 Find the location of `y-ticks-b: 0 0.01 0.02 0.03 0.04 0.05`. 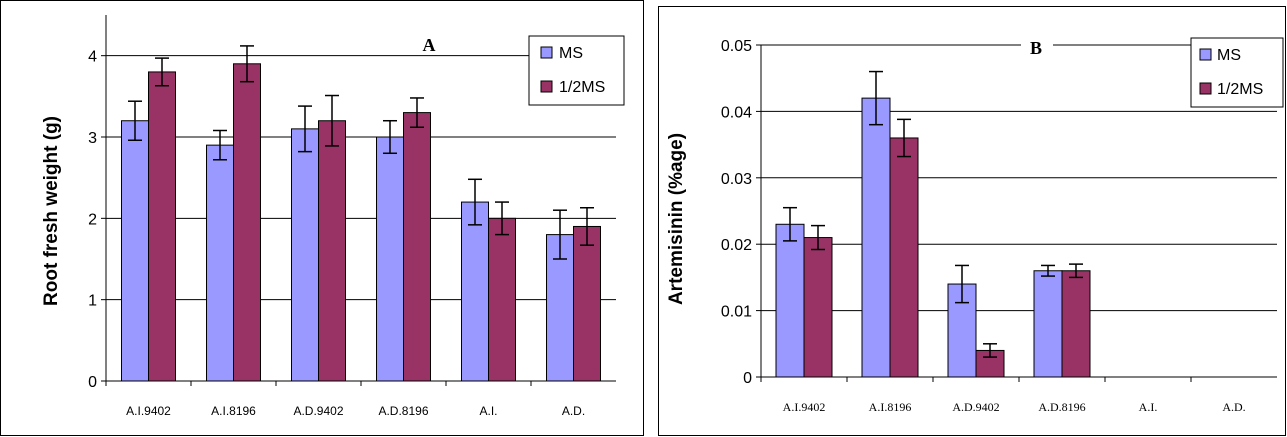

y-ticks-b: 0 0.01 0.02 0.03 0.04 0.05 is located at coordinates (741, 212).